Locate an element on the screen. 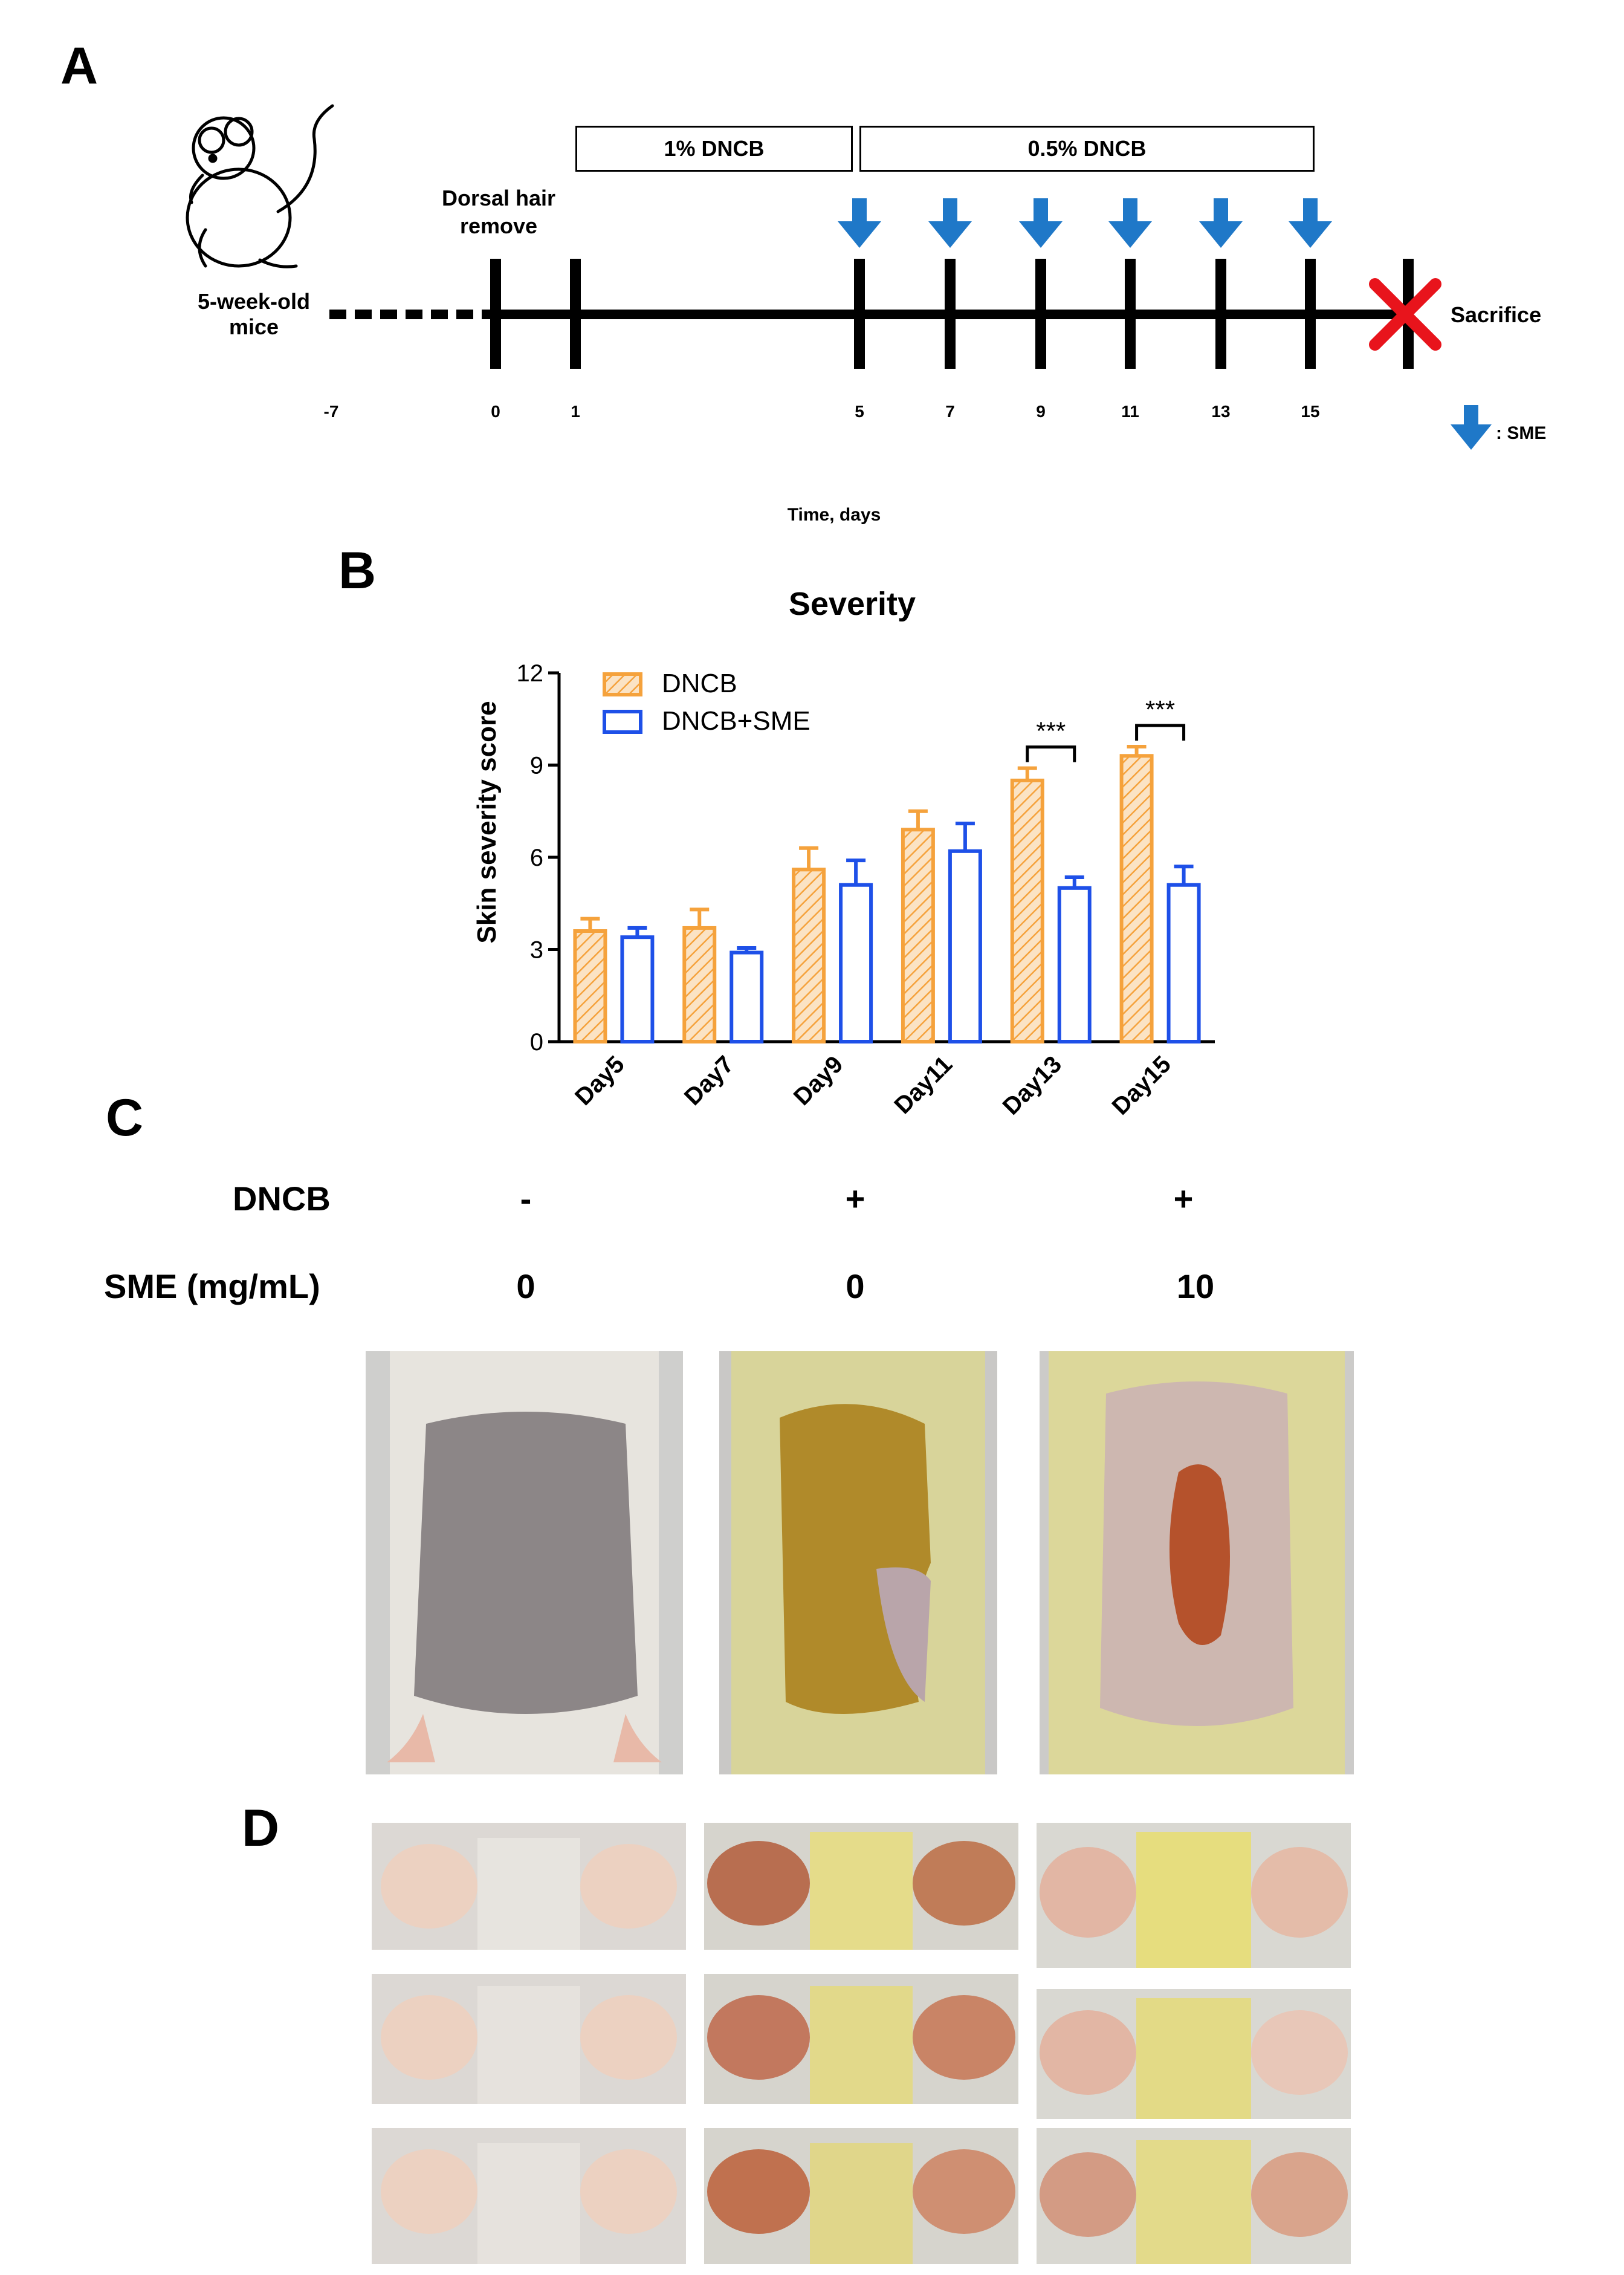 This screenshot has height=2275, width=1624. sacrifice-cross-icon is located at coordinates (1405, 314).